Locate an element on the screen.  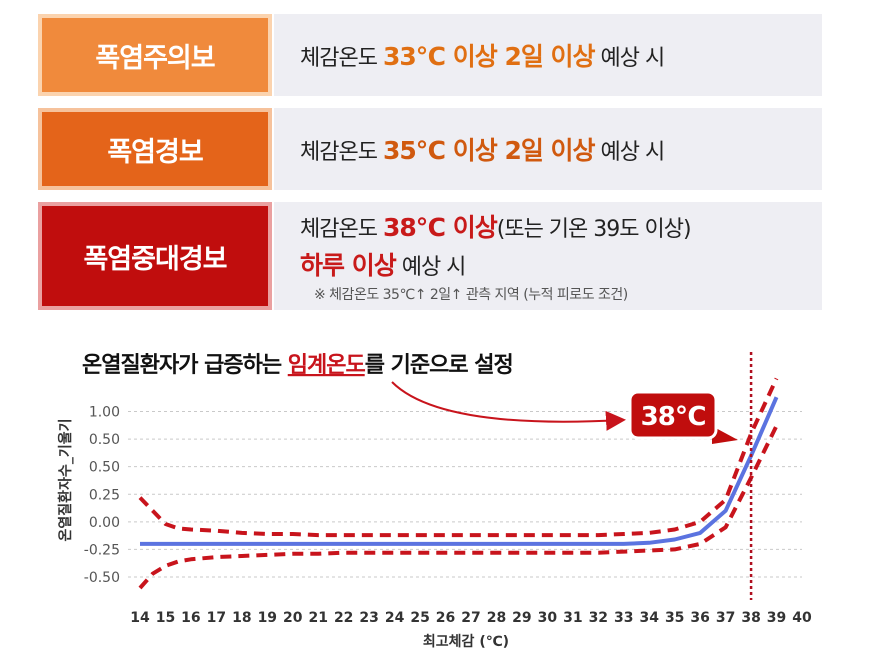
alert-label-severe: 폭염중대경보 is located at coordinates (155, 256).